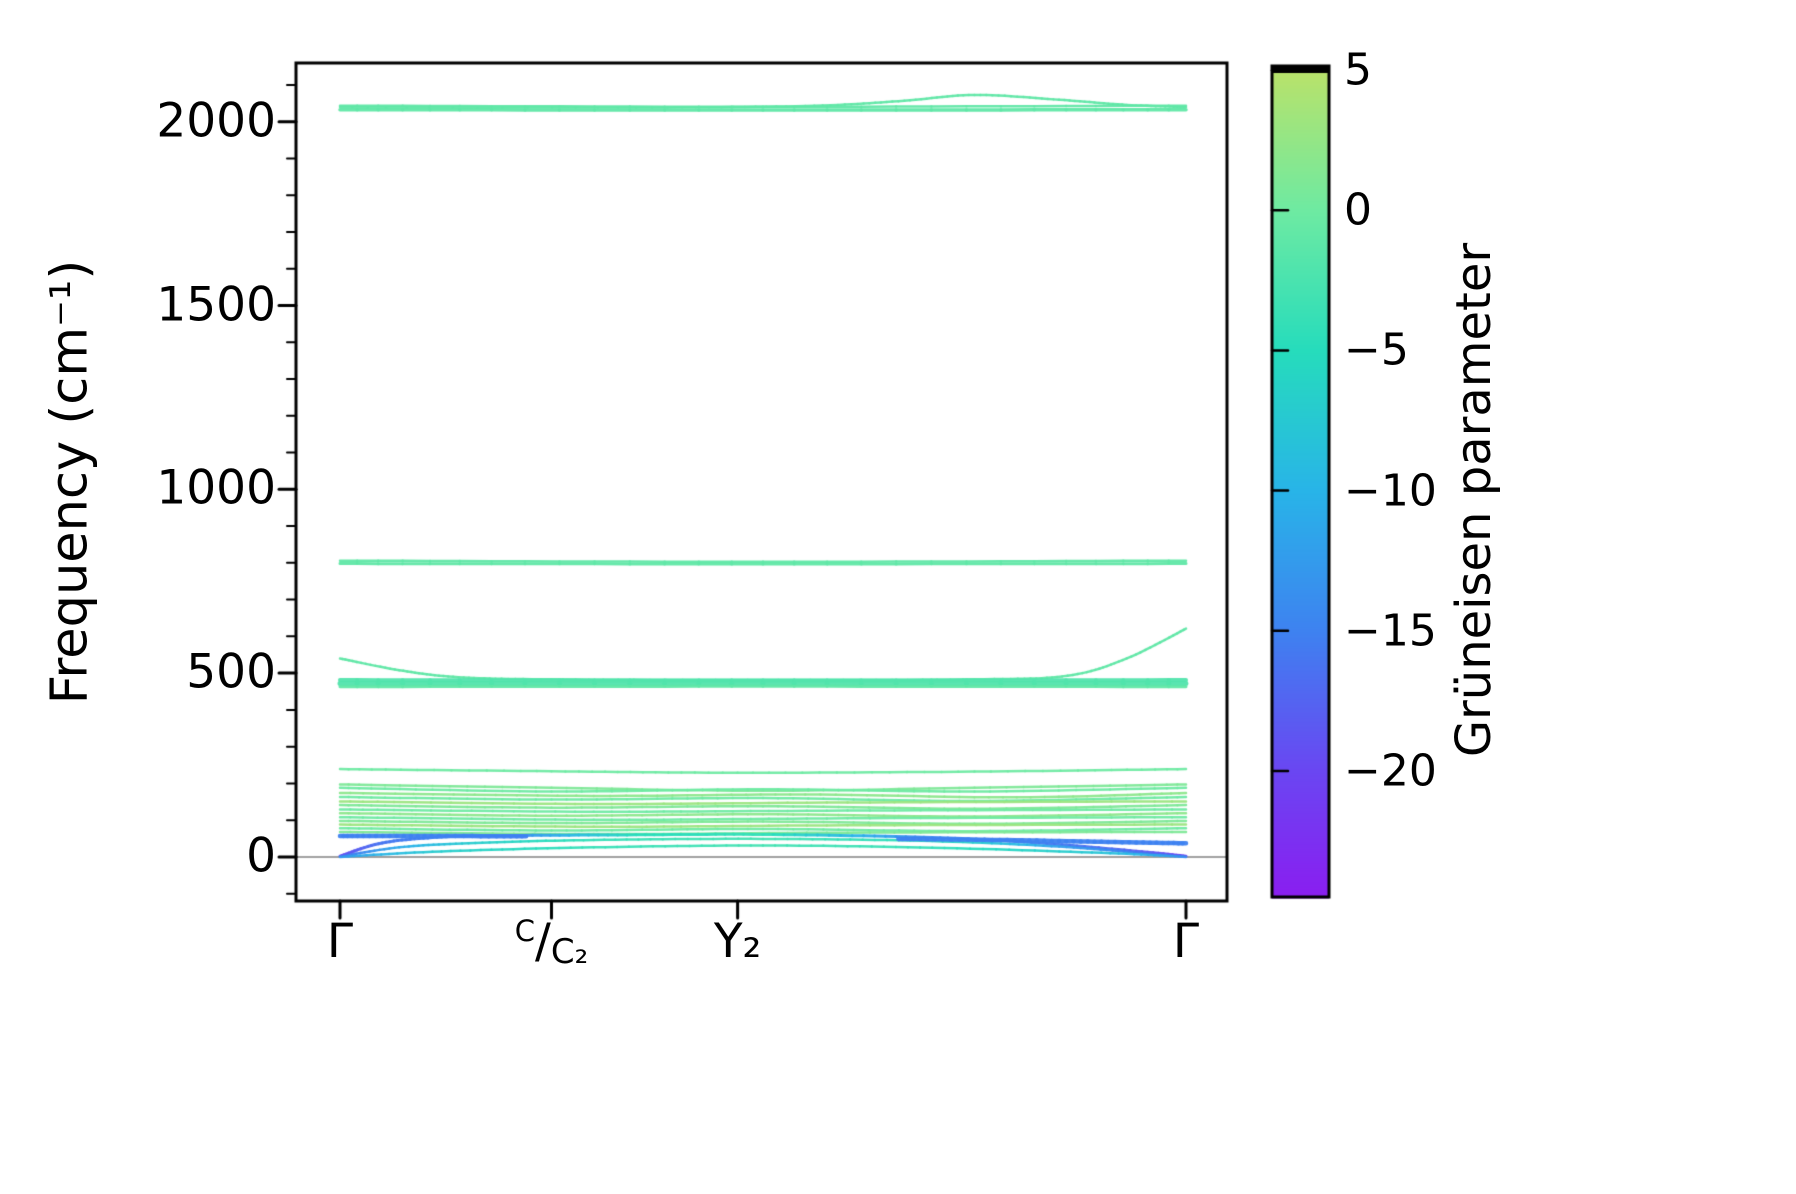  I want to click on y-tick-label: 1500, so click(216, 304).